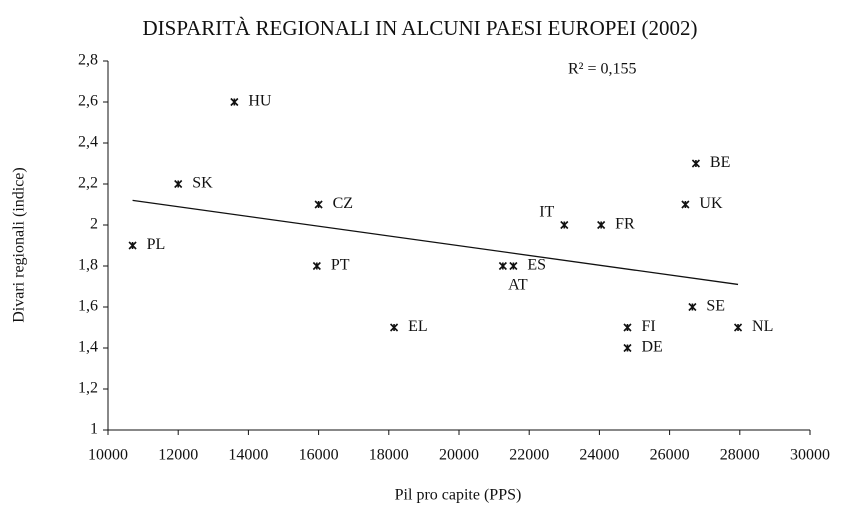 Image resolution: width=843 pixels, height=525 pixels. I want to click on point-label: EL, so click(418, 326).